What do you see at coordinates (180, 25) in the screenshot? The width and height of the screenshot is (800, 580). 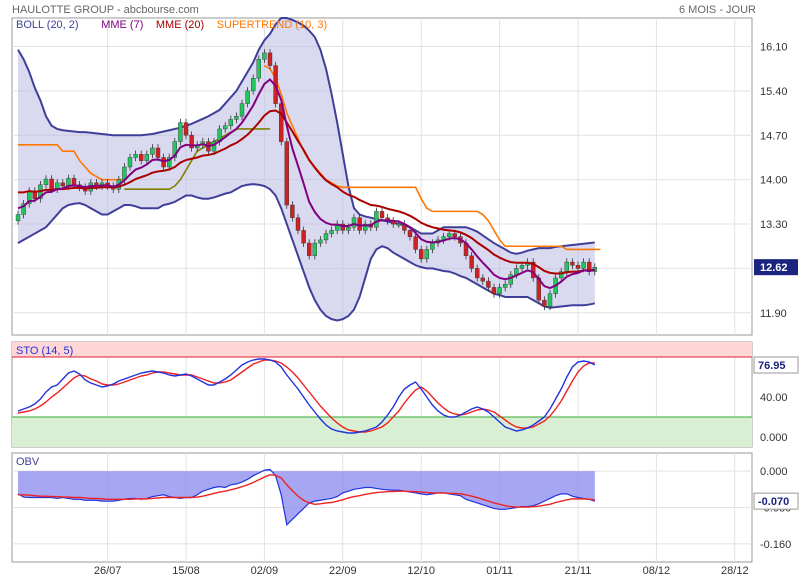 I see `price-legend-2: MME (20)` at bounding box center [180, 25].